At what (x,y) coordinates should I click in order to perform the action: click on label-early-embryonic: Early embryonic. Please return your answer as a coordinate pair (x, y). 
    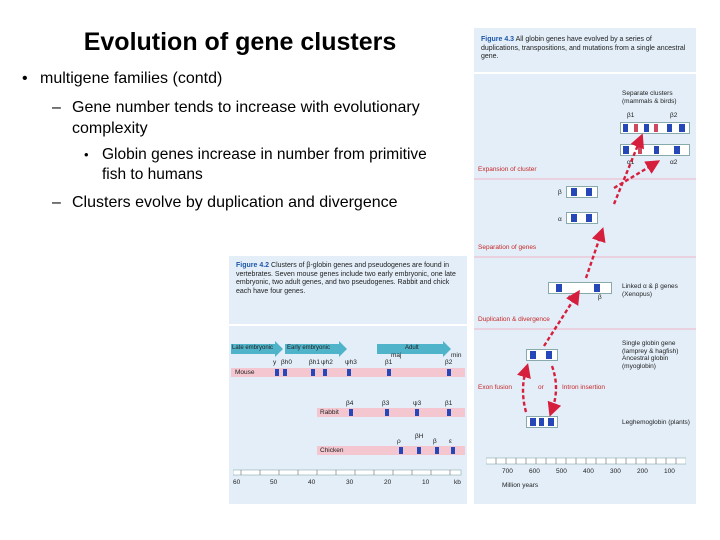
    Looking at the image, I should click on (309, 348).